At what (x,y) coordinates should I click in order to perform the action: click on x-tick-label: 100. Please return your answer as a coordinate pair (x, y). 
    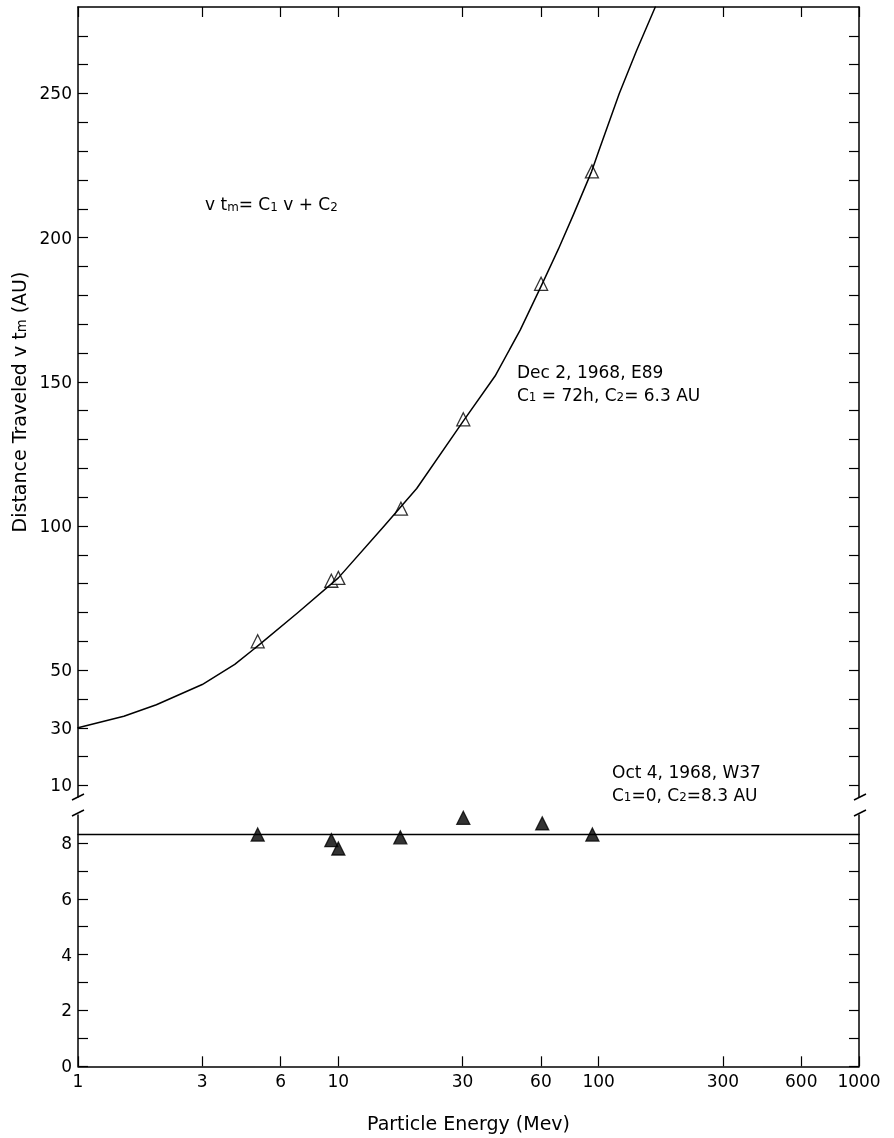
    Looking at the image, I should click on (598, 1080).